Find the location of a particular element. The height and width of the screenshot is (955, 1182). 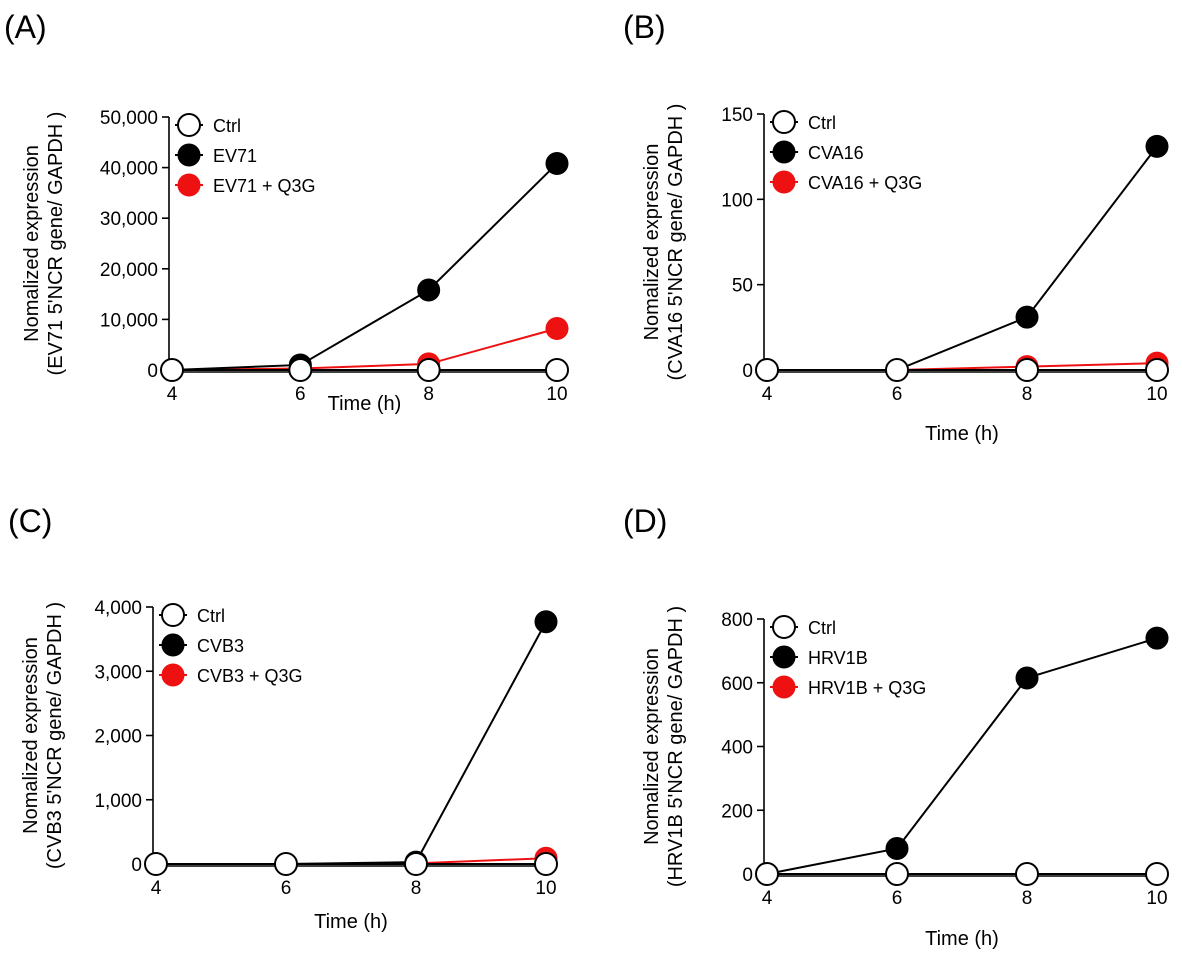

y-axis-title-line2: (CVA16 5'NCR gene/ GAPDH ) is located at coordinates (676, 242).